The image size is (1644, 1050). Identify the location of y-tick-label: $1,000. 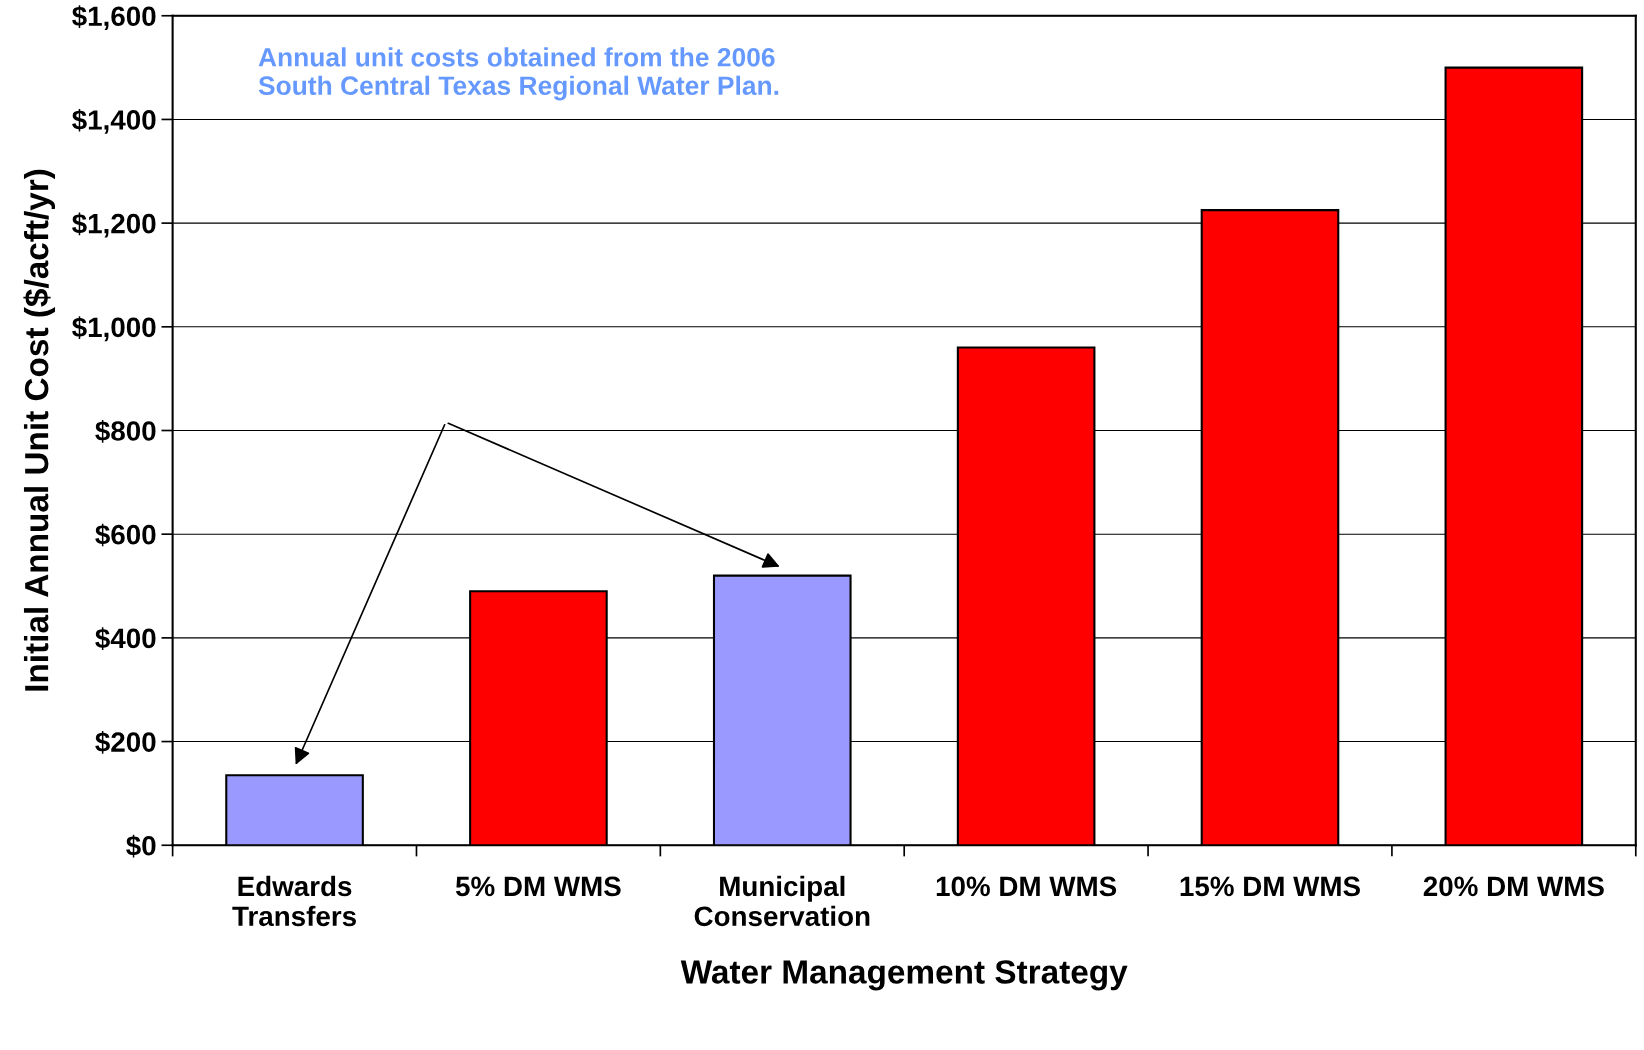
(114, 329).